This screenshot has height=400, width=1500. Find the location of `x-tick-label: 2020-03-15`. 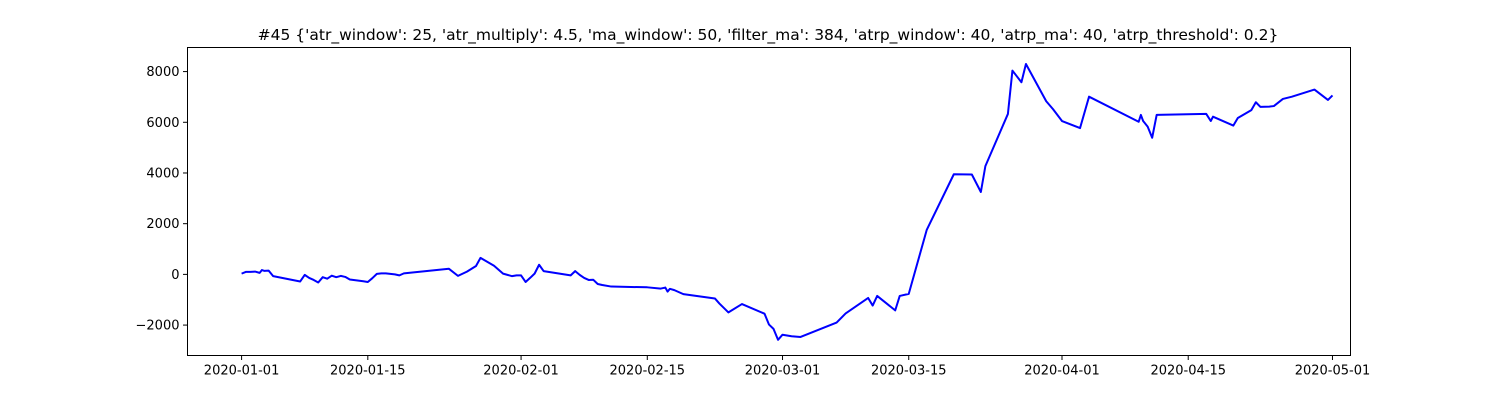

x-tick-label: 2020-03-15 is located at coordinates (909, 371).